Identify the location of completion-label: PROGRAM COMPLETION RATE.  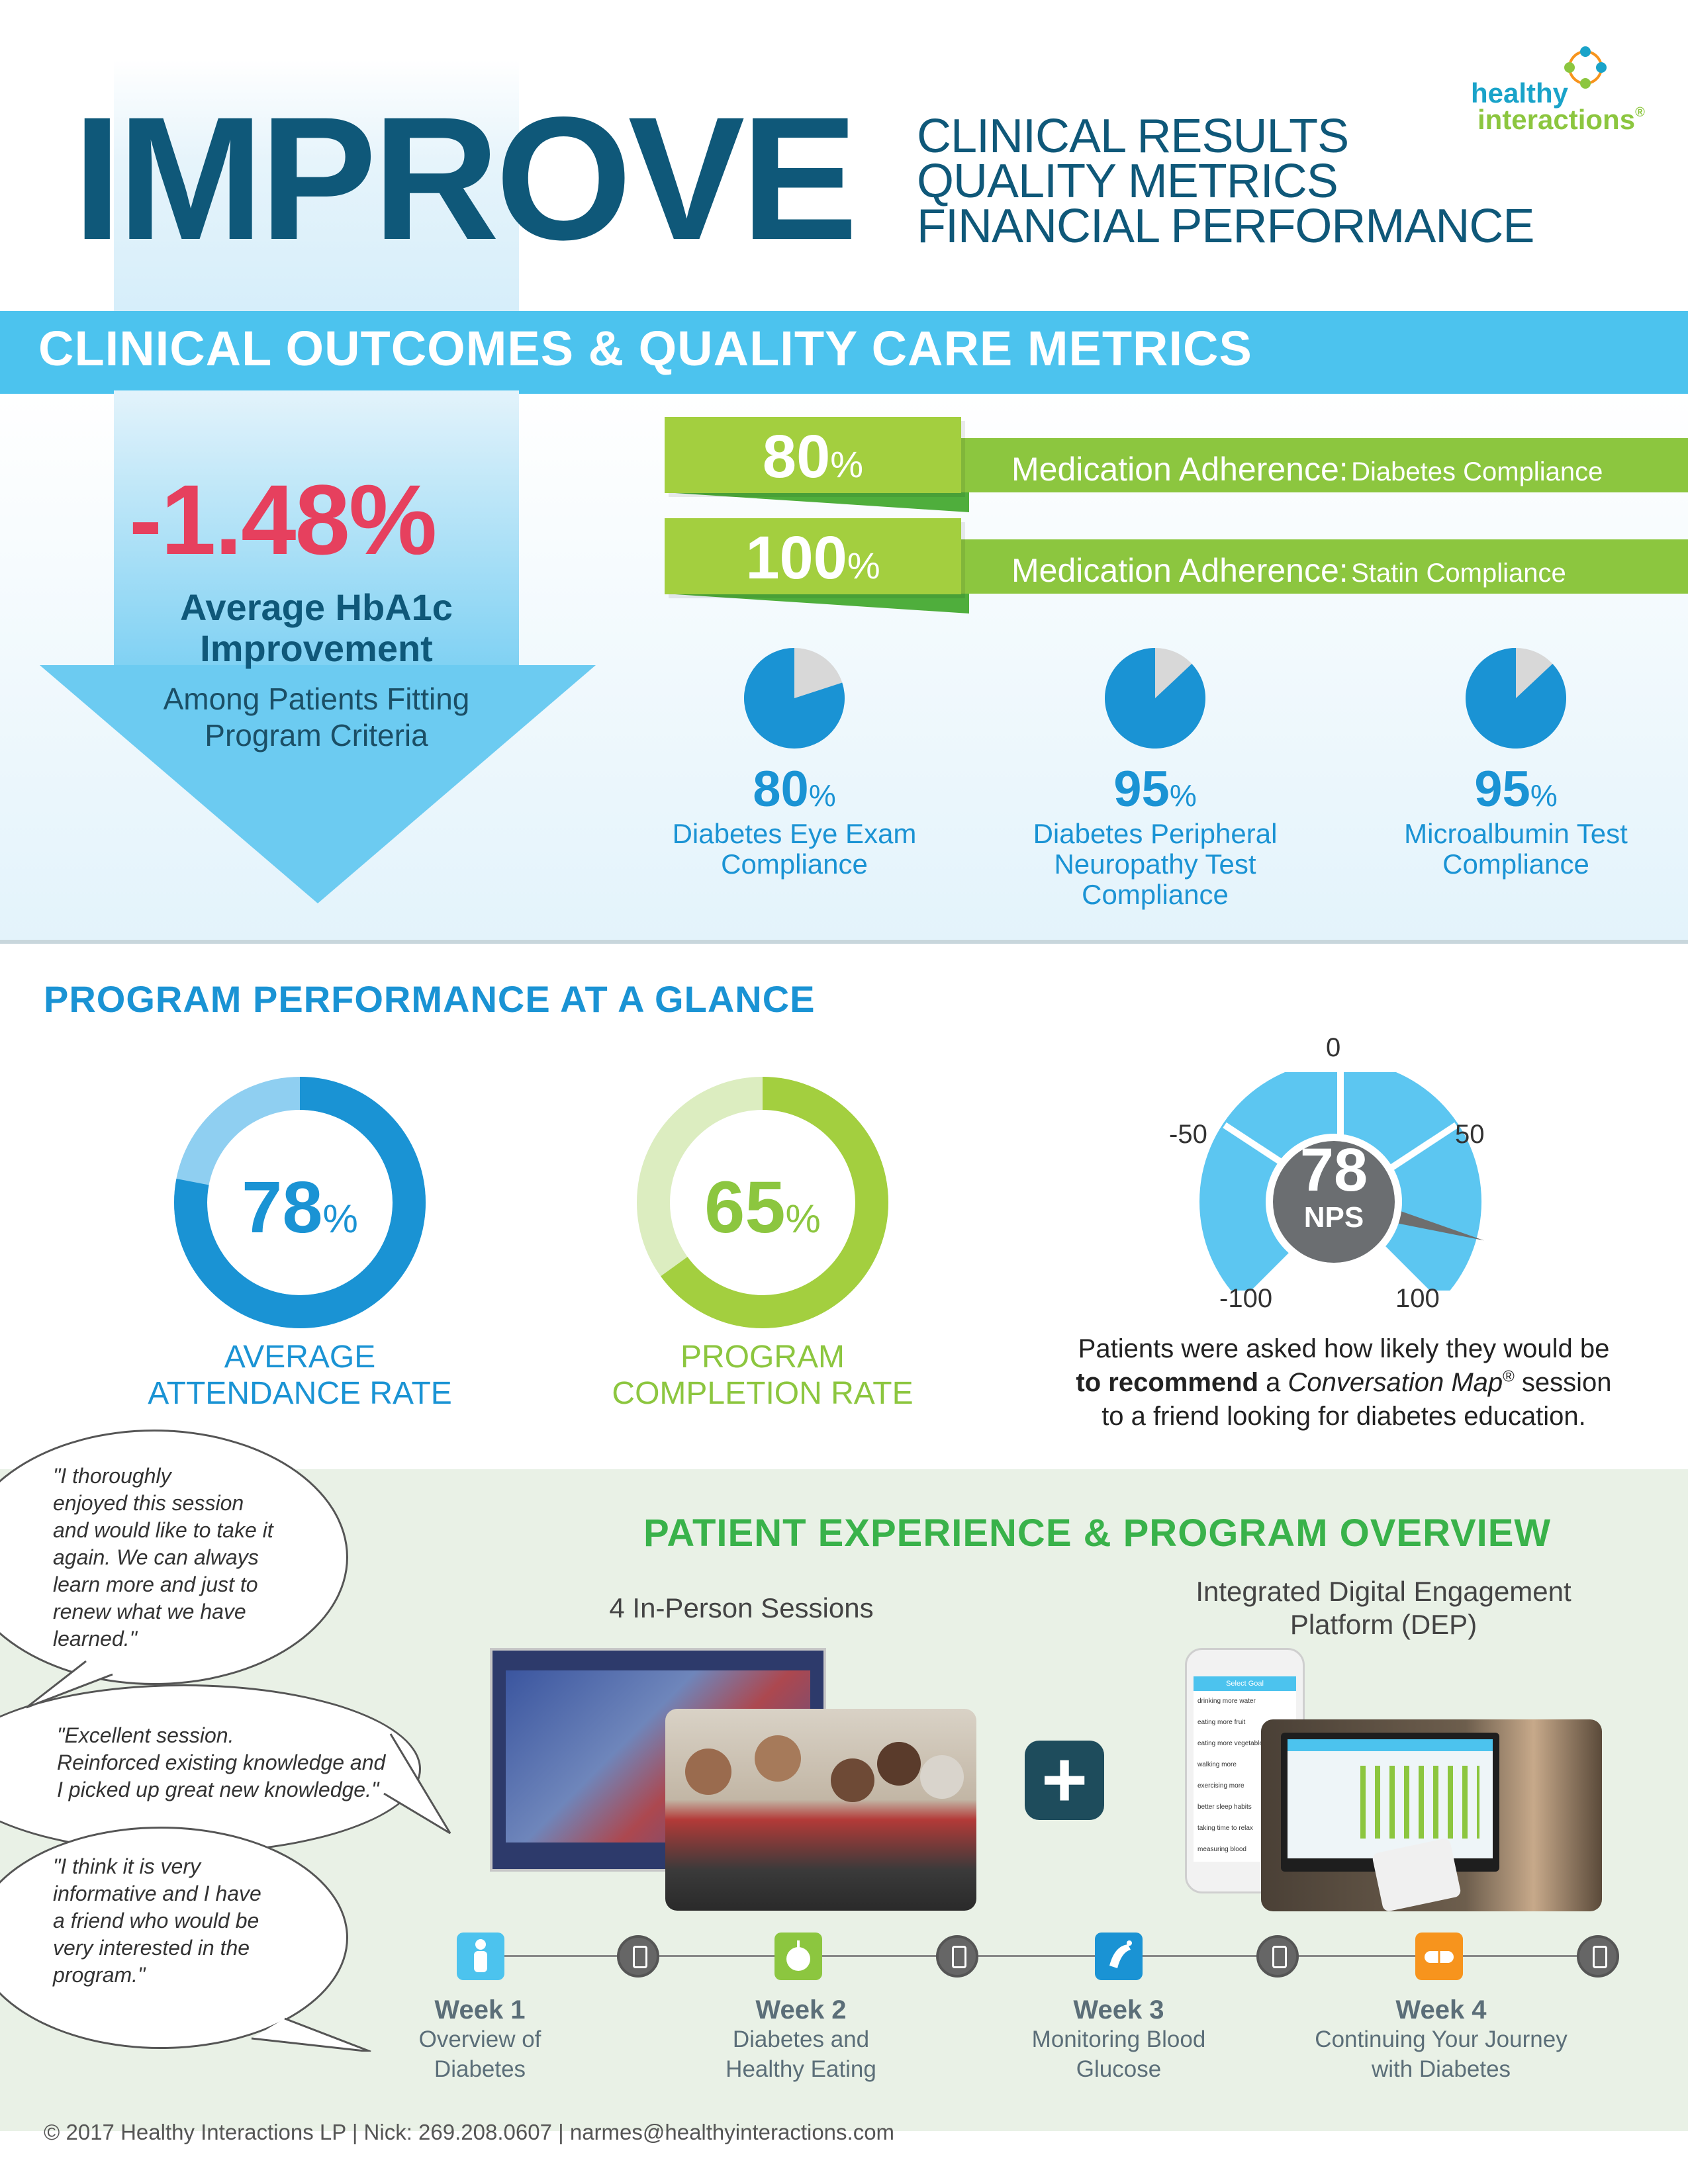
(763, 1376).